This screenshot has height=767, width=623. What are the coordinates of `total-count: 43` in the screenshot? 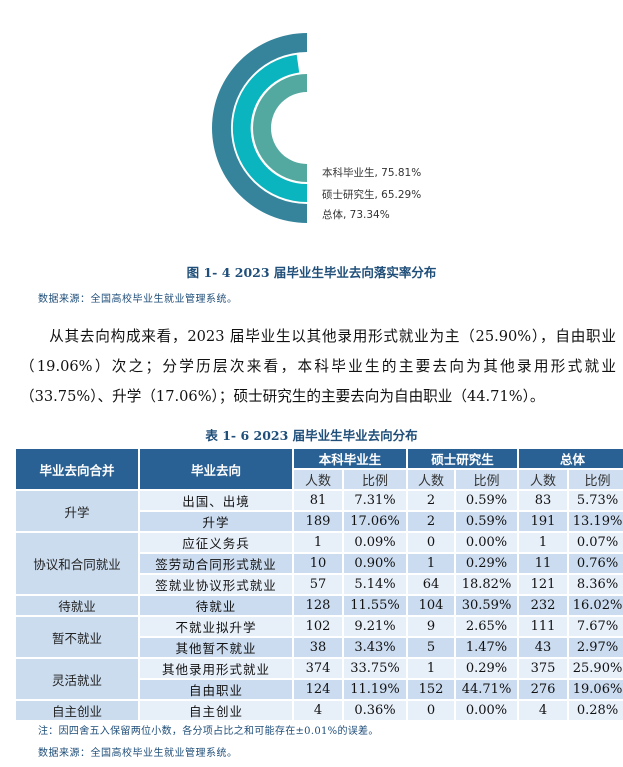 It's located at (543, 647).